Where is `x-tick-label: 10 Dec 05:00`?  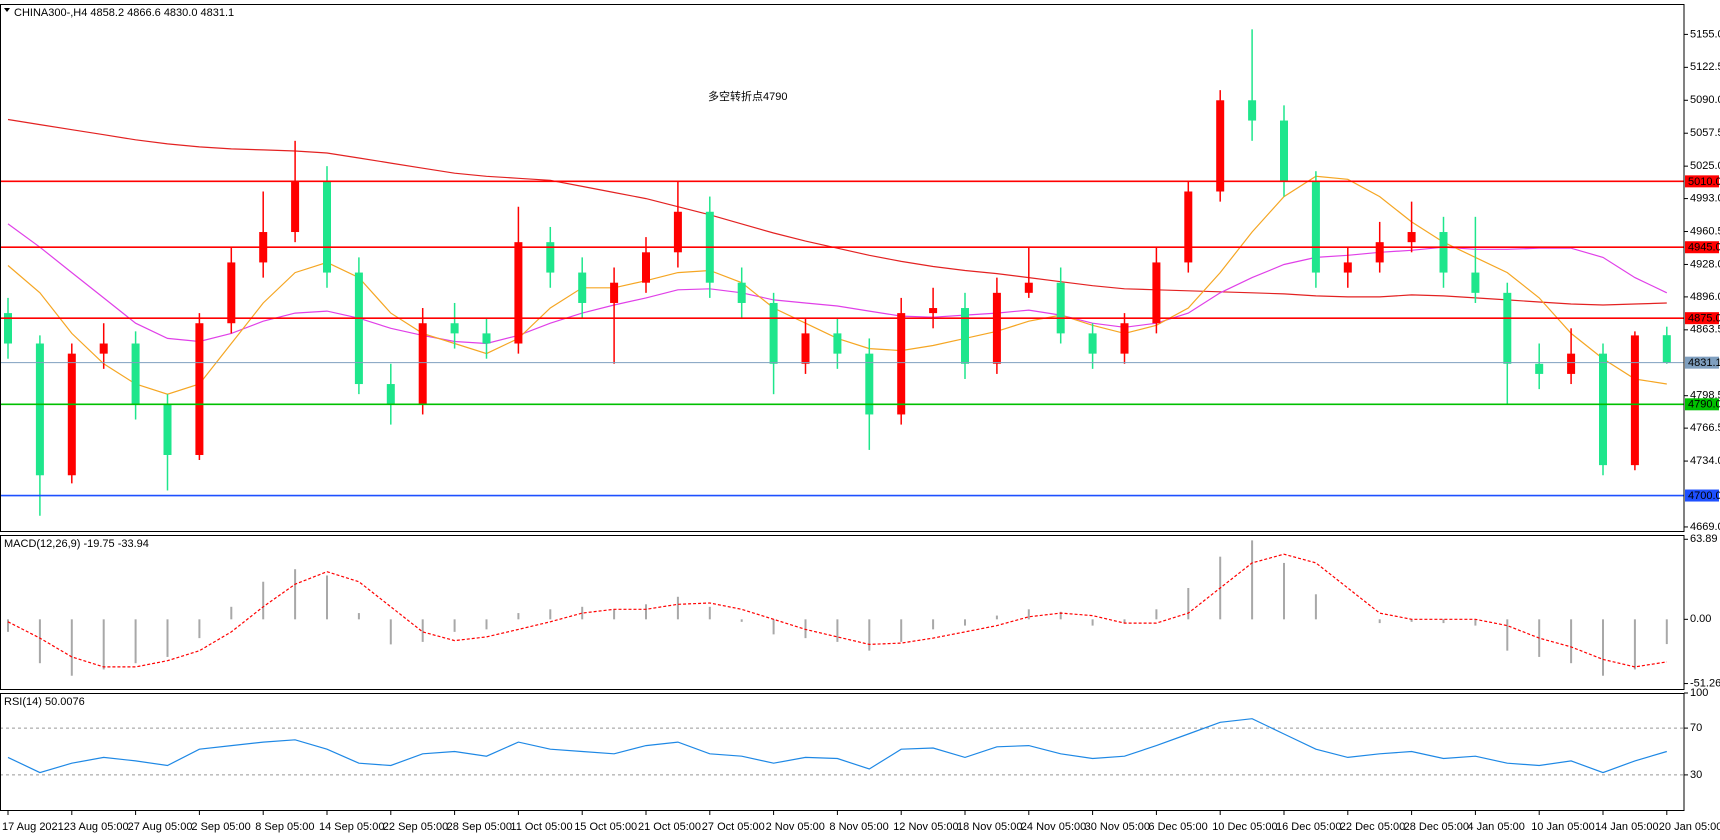
x-tick-label: 10 Dec 05:00 is located at coordinates (1244, 827).